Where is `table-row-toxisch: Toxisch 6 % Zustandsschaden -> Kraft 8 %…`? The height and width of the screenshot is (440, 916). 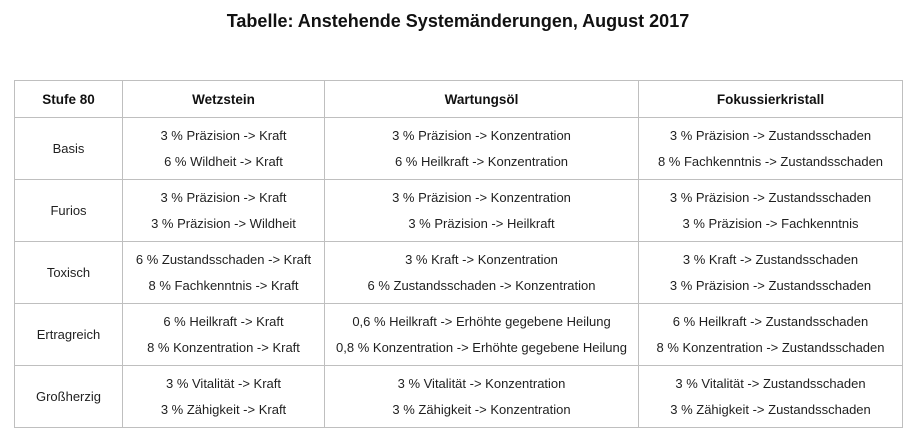 table-row-toxisch: Toxisch 6 % Zustandsschaden -> Kraft 8 %… is located at coordinates (458, 272).